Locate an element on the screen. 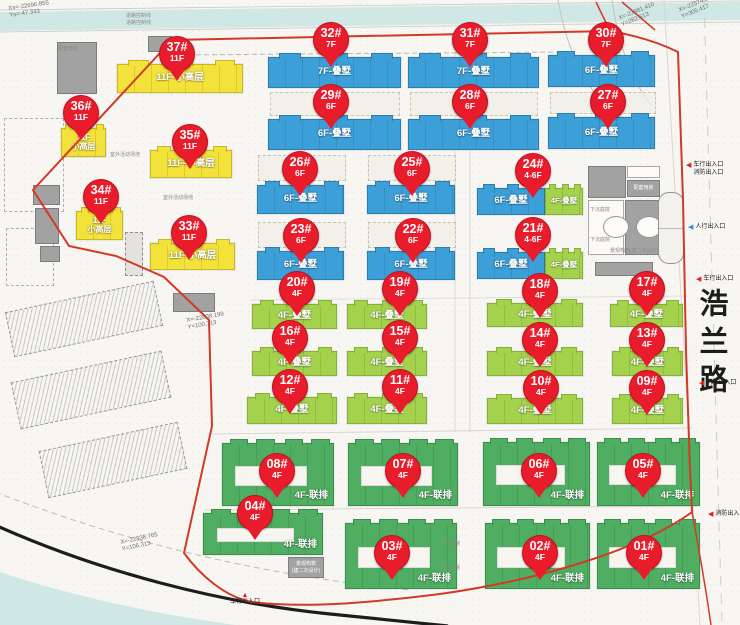 This screenshot has height=625, width=740. facility-white is located at coordinates (643, 172).